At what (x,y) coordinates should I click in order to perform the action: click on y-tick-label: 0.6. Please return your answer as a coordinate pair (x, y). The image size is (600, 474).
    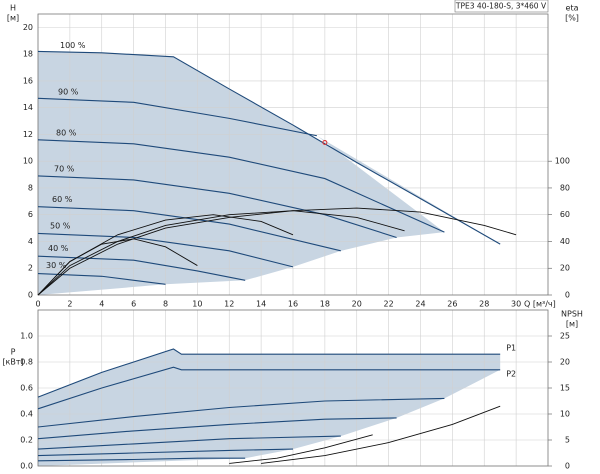
    Looking at the image, I should click on (26, 388).